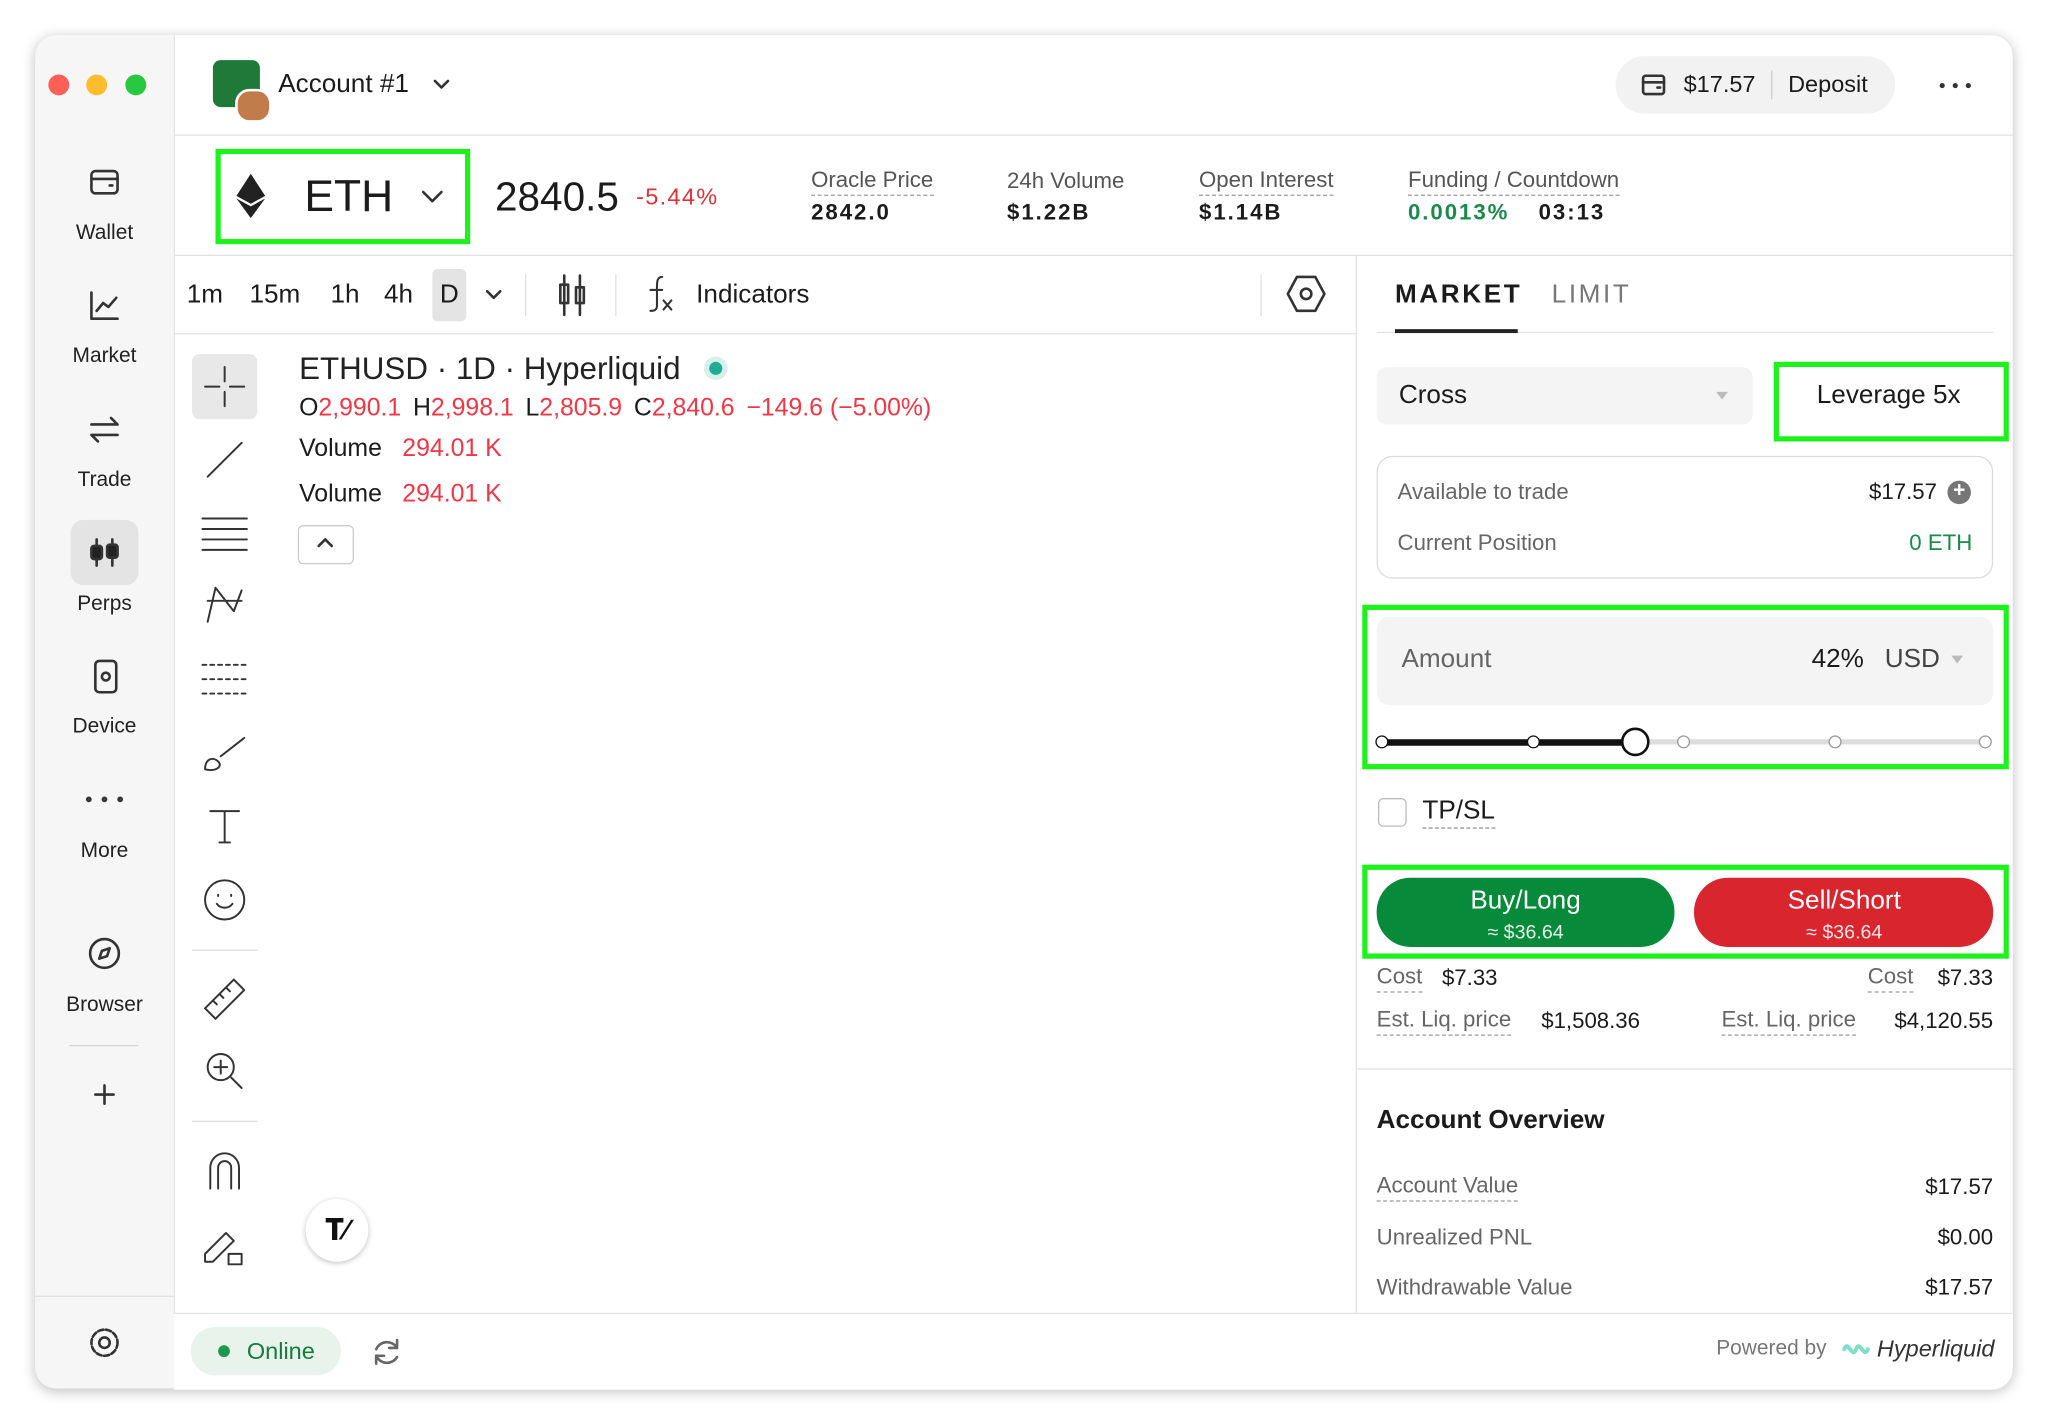 This screenshot has height=1424, width=2048. Describe the element at coordinates (1591, 294) in the screenshot. I see `tab: LIMIT` at that location.